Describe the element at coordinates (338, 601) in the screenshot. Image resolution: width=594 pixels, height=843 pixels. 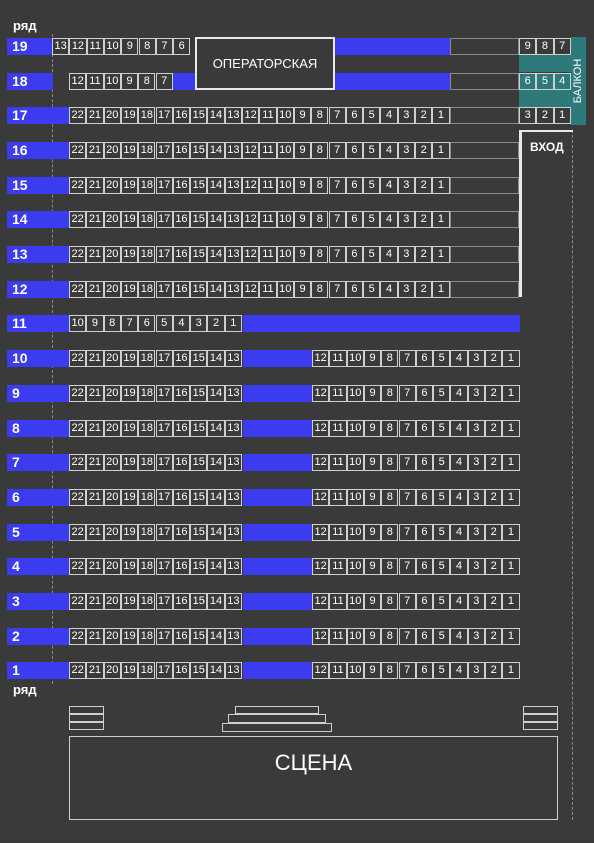
I see `seat: 11` at that location.